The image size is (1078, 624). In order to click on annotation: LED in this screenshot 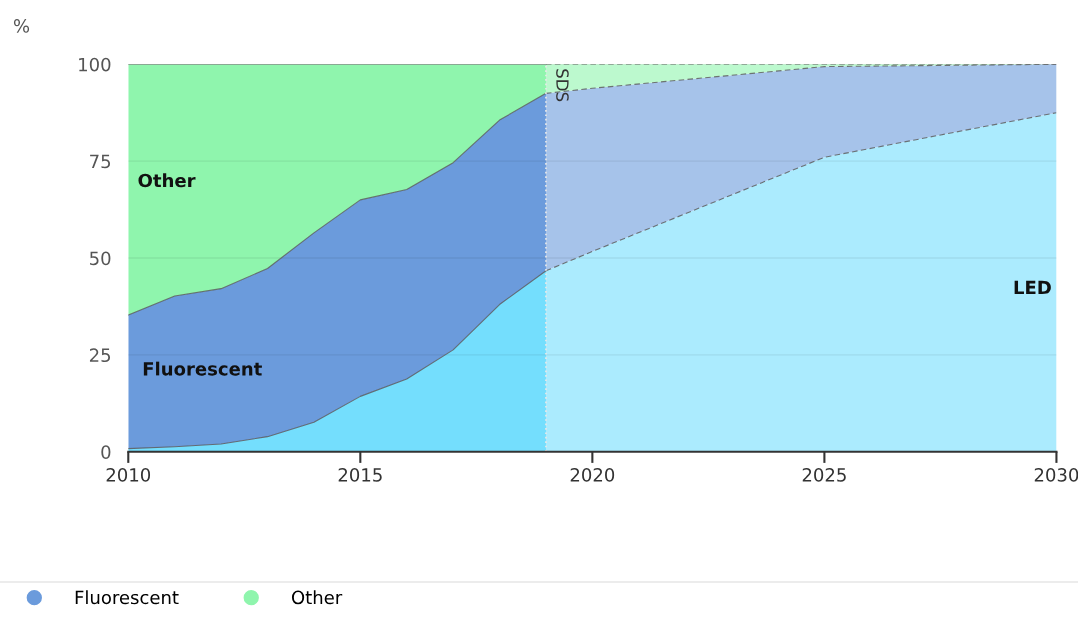, I will do `click(1032, 287)`.